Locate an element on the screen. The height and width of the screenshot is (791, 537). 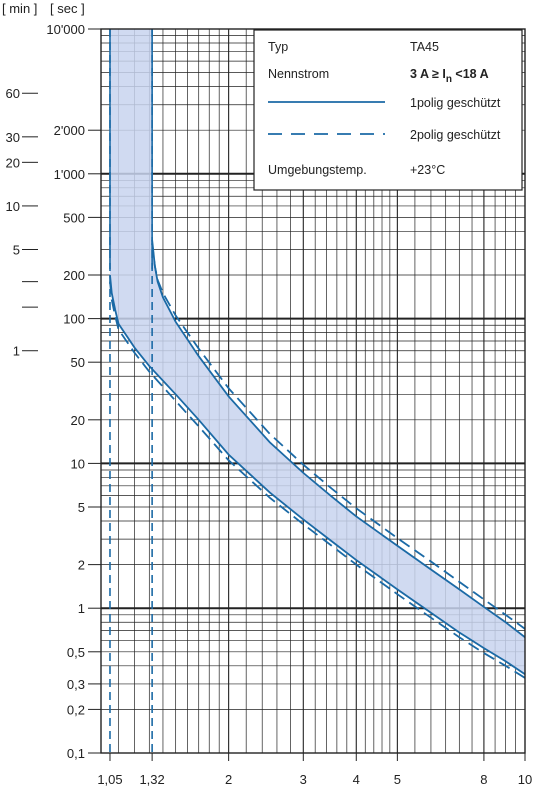
y-tick-label-sec: 1'000 is located at coordinates (69, 174).